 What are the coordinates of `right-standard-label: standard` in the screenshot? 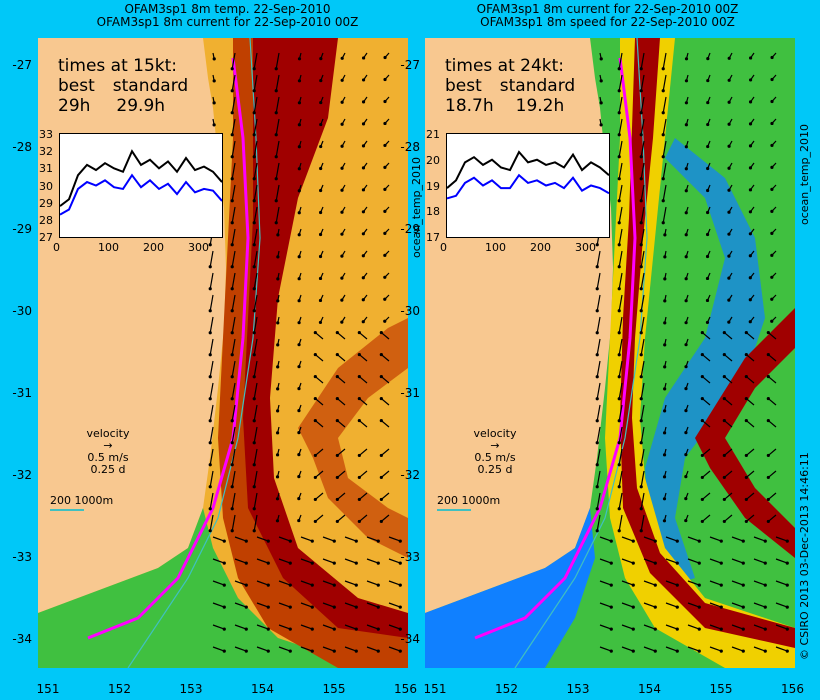 It's located at (537, 86).